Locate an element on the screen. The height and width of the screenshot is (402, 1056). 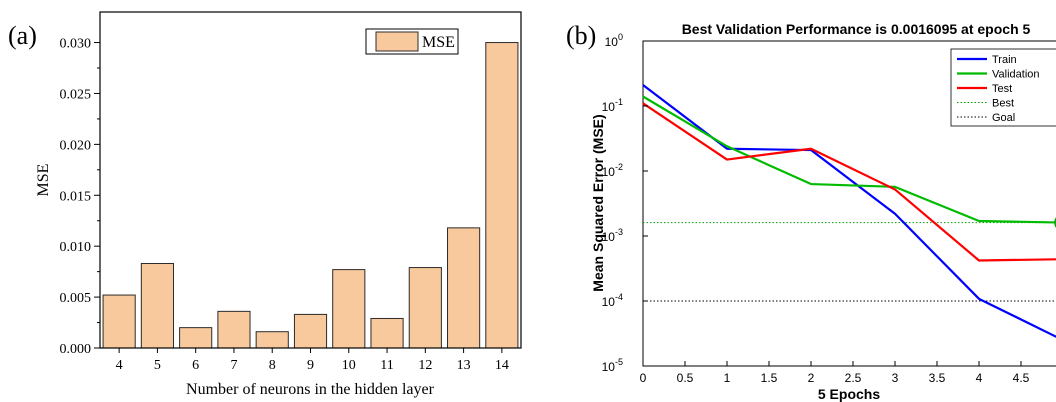
y-tick-label: 10⁰ is located at coordinates (614, 40).